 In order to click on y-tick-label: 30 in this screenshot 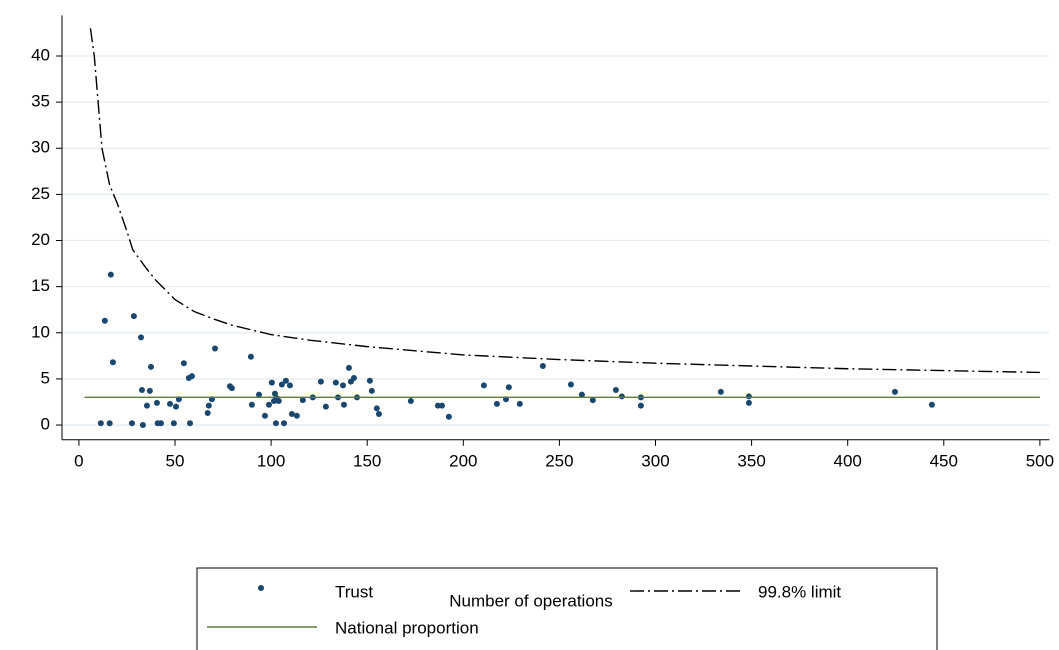, I will do `click(40, 147)`.